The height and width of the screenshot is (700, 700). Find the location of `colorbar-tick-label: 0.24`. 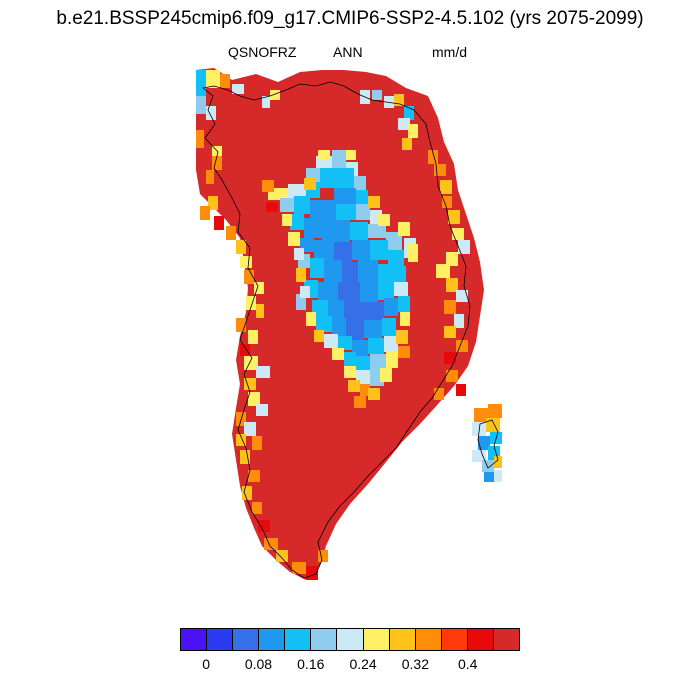

colorbar-tick-label: 0.24 is located at coordinates (363, 664).